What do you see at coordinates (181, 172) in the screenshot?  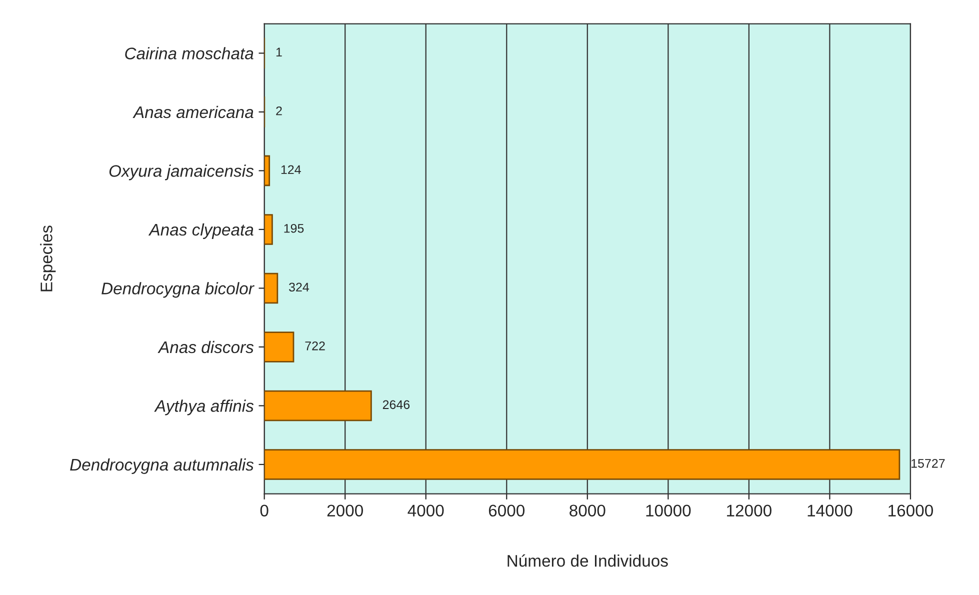 I see `y-tick-label: Oxyura jamaicensis` at bounding box center [181, 172].